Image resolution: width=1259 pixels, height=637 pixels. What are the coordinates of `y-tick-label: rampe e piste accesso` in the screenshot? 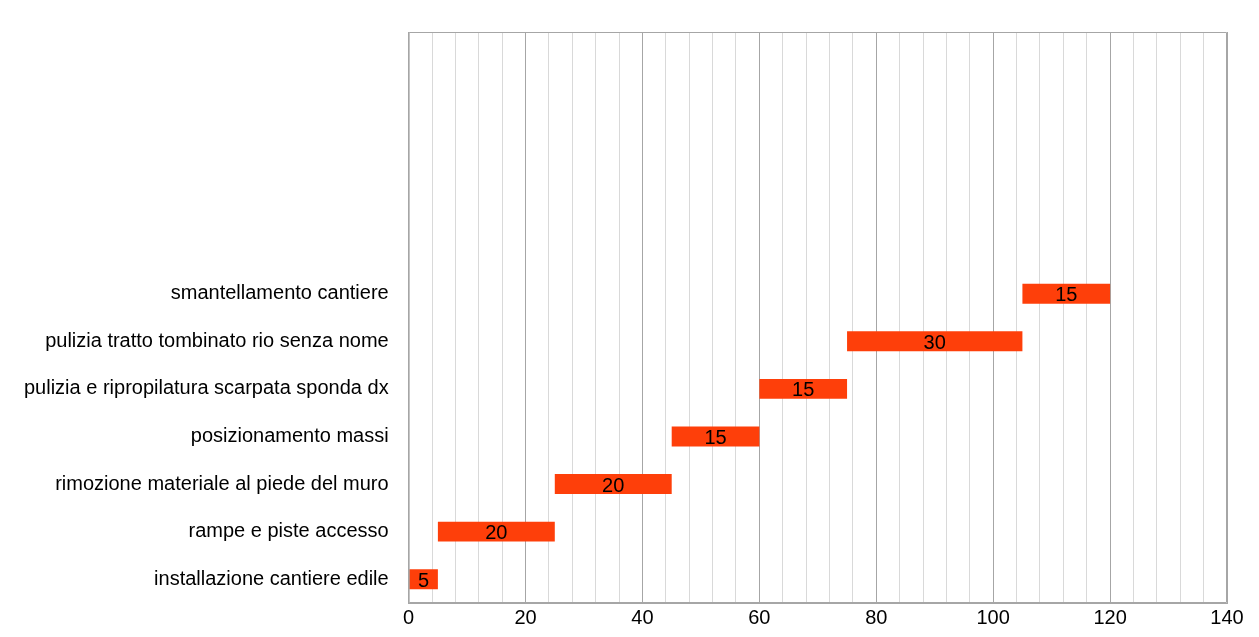 It's located at (288, 530).